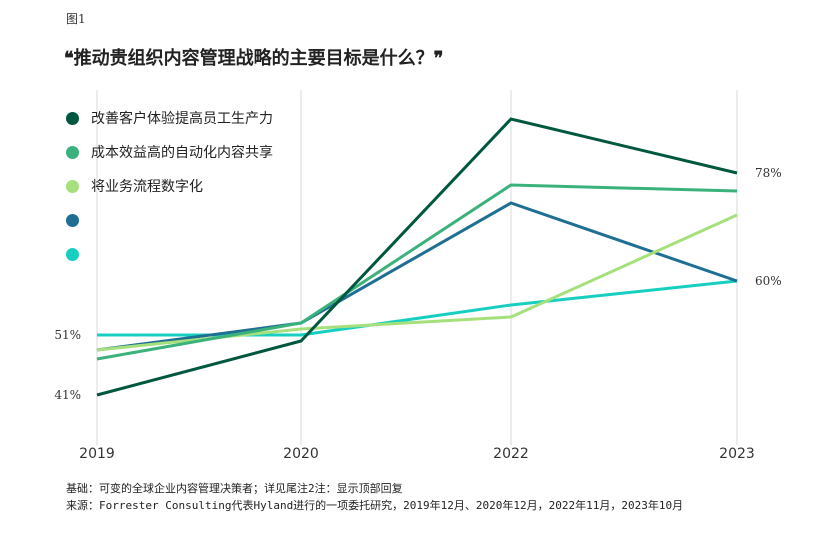  I want to click on x-tick-label: 2020, so click(301, 454).